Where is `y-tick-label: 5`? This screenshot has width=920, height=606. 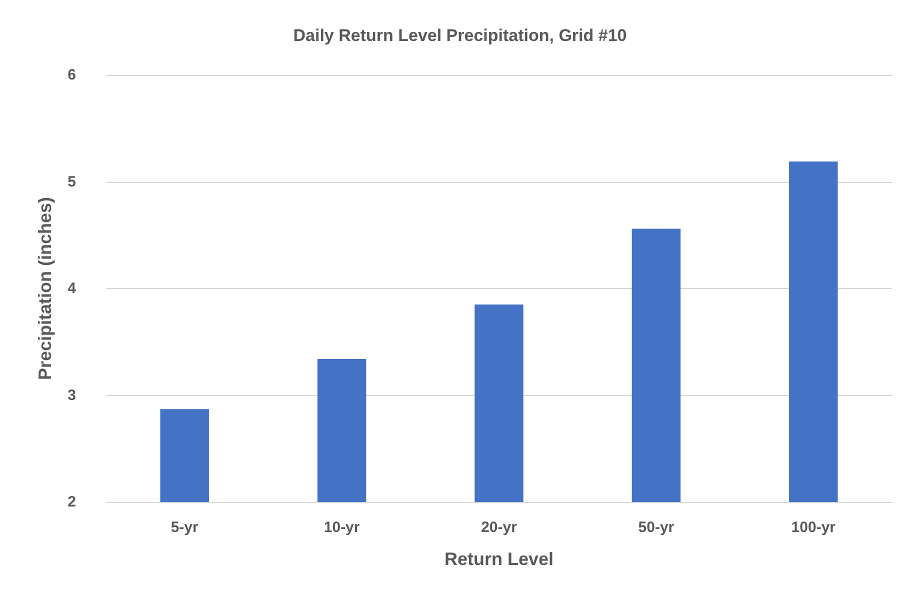 y-tick-label: 5 is located at coordinates (72, 181).